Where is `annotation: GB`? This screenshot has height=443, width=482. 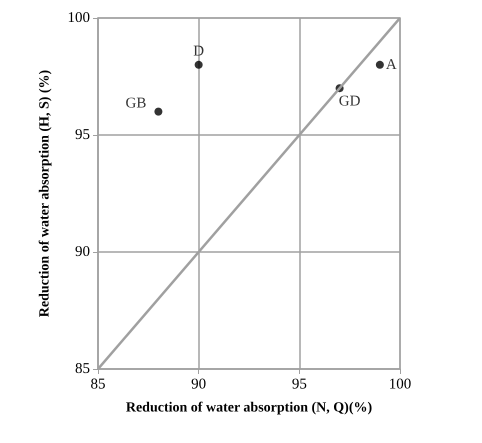 annotation: GB is located at coordinates (136, 104).